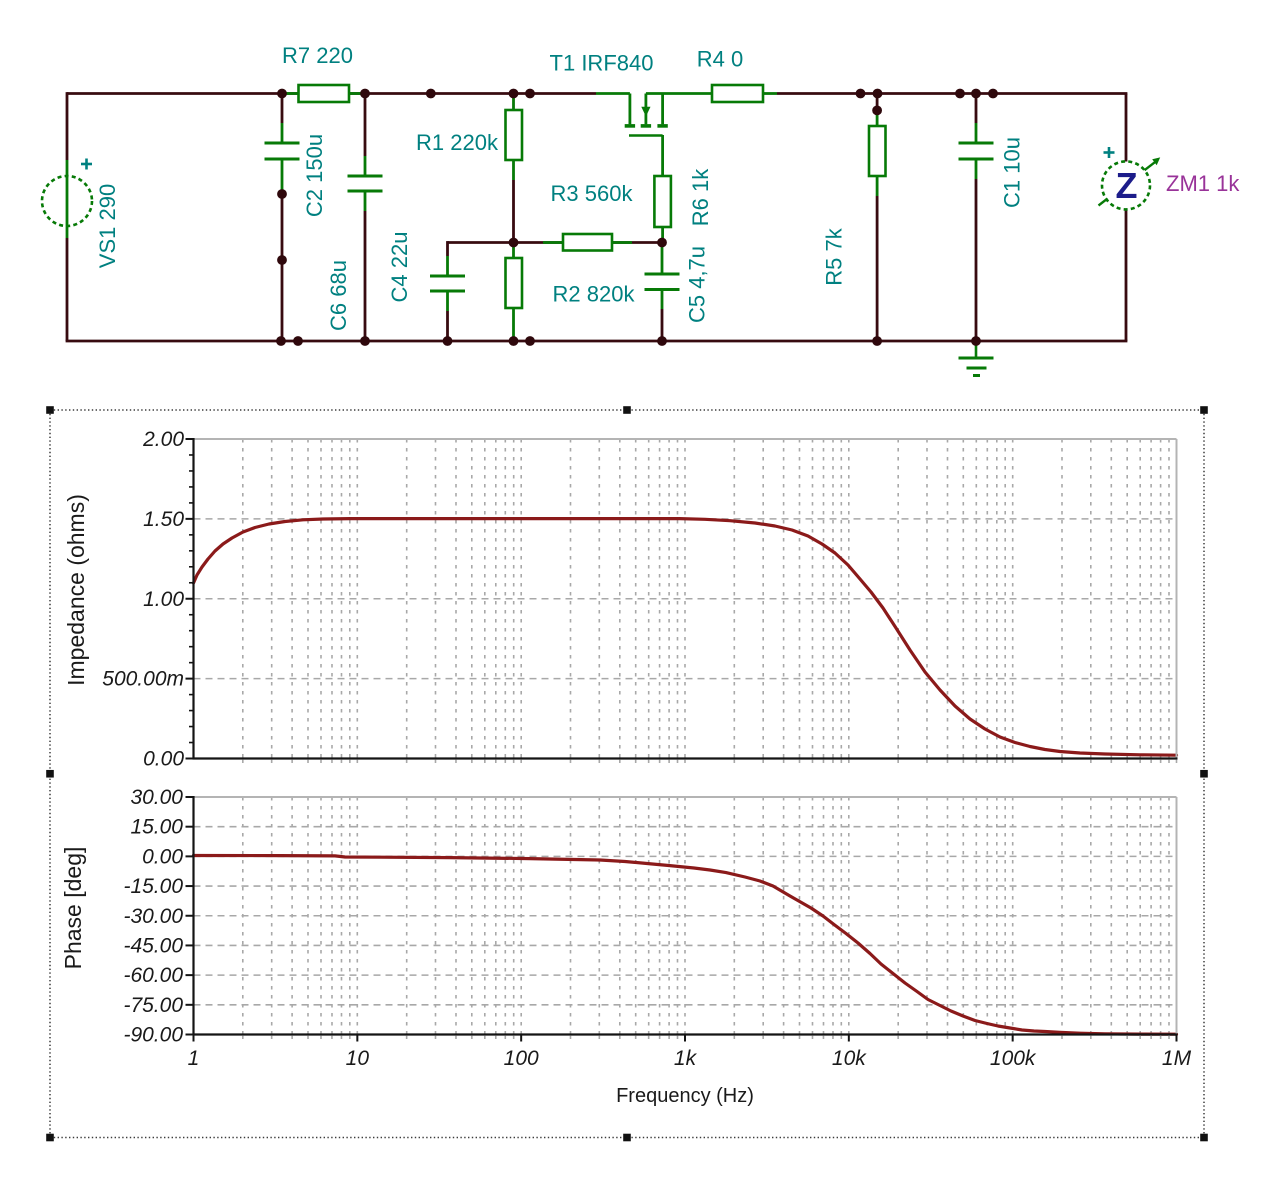 This screenshot has height=1178, width=1280. Describe the element at coordinates (849, 1058) in the screenshot. I see `svg-text: 10k` at that location.